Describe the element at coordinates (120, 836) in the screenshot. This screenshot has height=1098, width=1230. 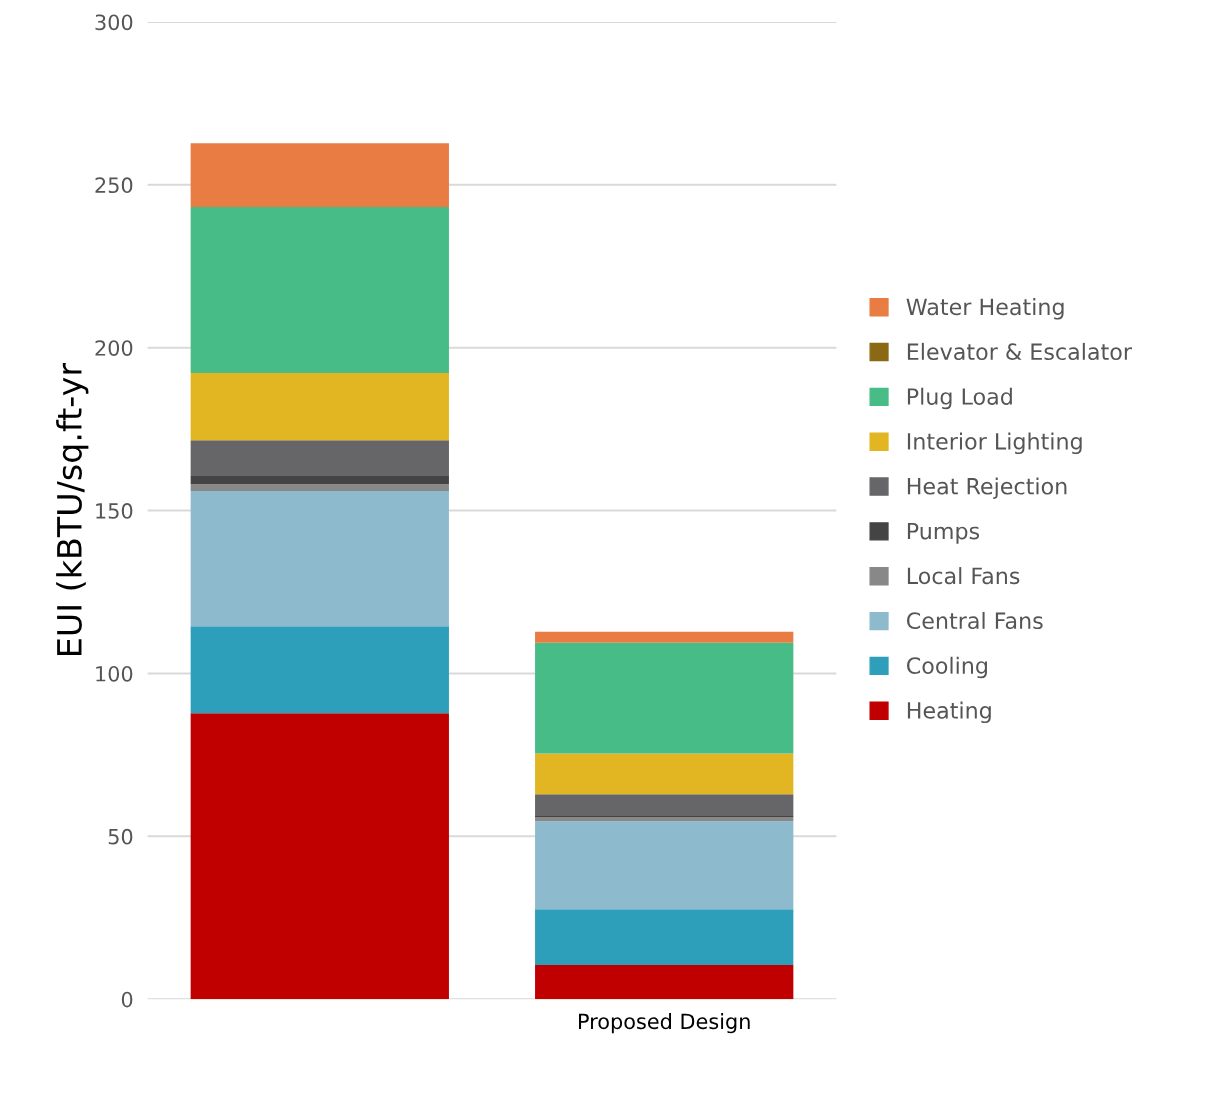
I see `y-tick-label: 50` at that location.